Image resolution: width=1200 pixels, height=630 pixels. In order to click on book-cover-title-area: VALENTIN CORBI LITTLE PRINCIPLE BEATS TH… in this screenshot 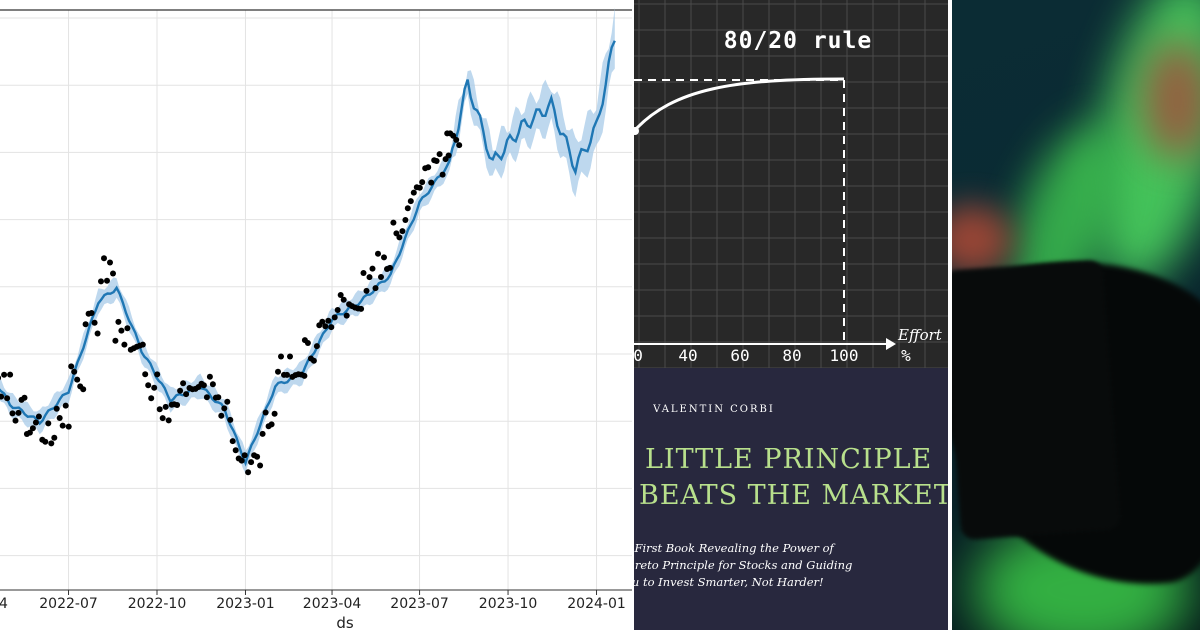, I will do `click(791, 499)`.